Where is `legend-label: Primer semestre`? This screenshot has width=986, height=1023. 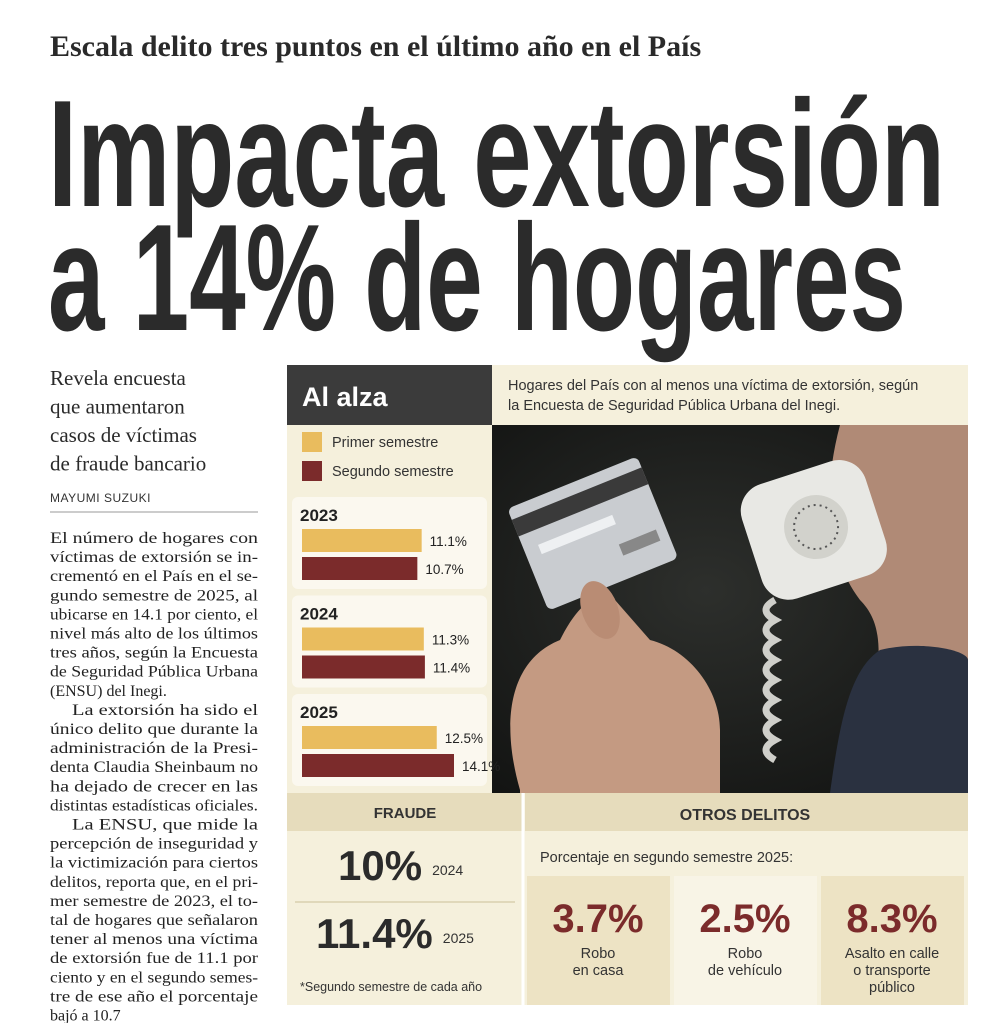
legend-label: Primer semestre is located at coordinates (385, 443).